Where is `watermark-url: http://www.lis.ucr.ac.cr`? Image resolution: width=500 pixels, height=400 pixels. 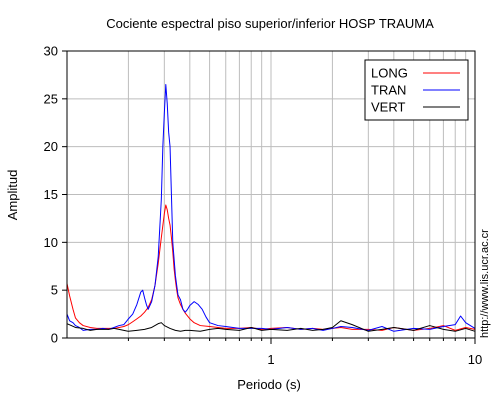
watermark-url: http://www.lis.ucr.ac.cr is located at coordinates (485, 283).